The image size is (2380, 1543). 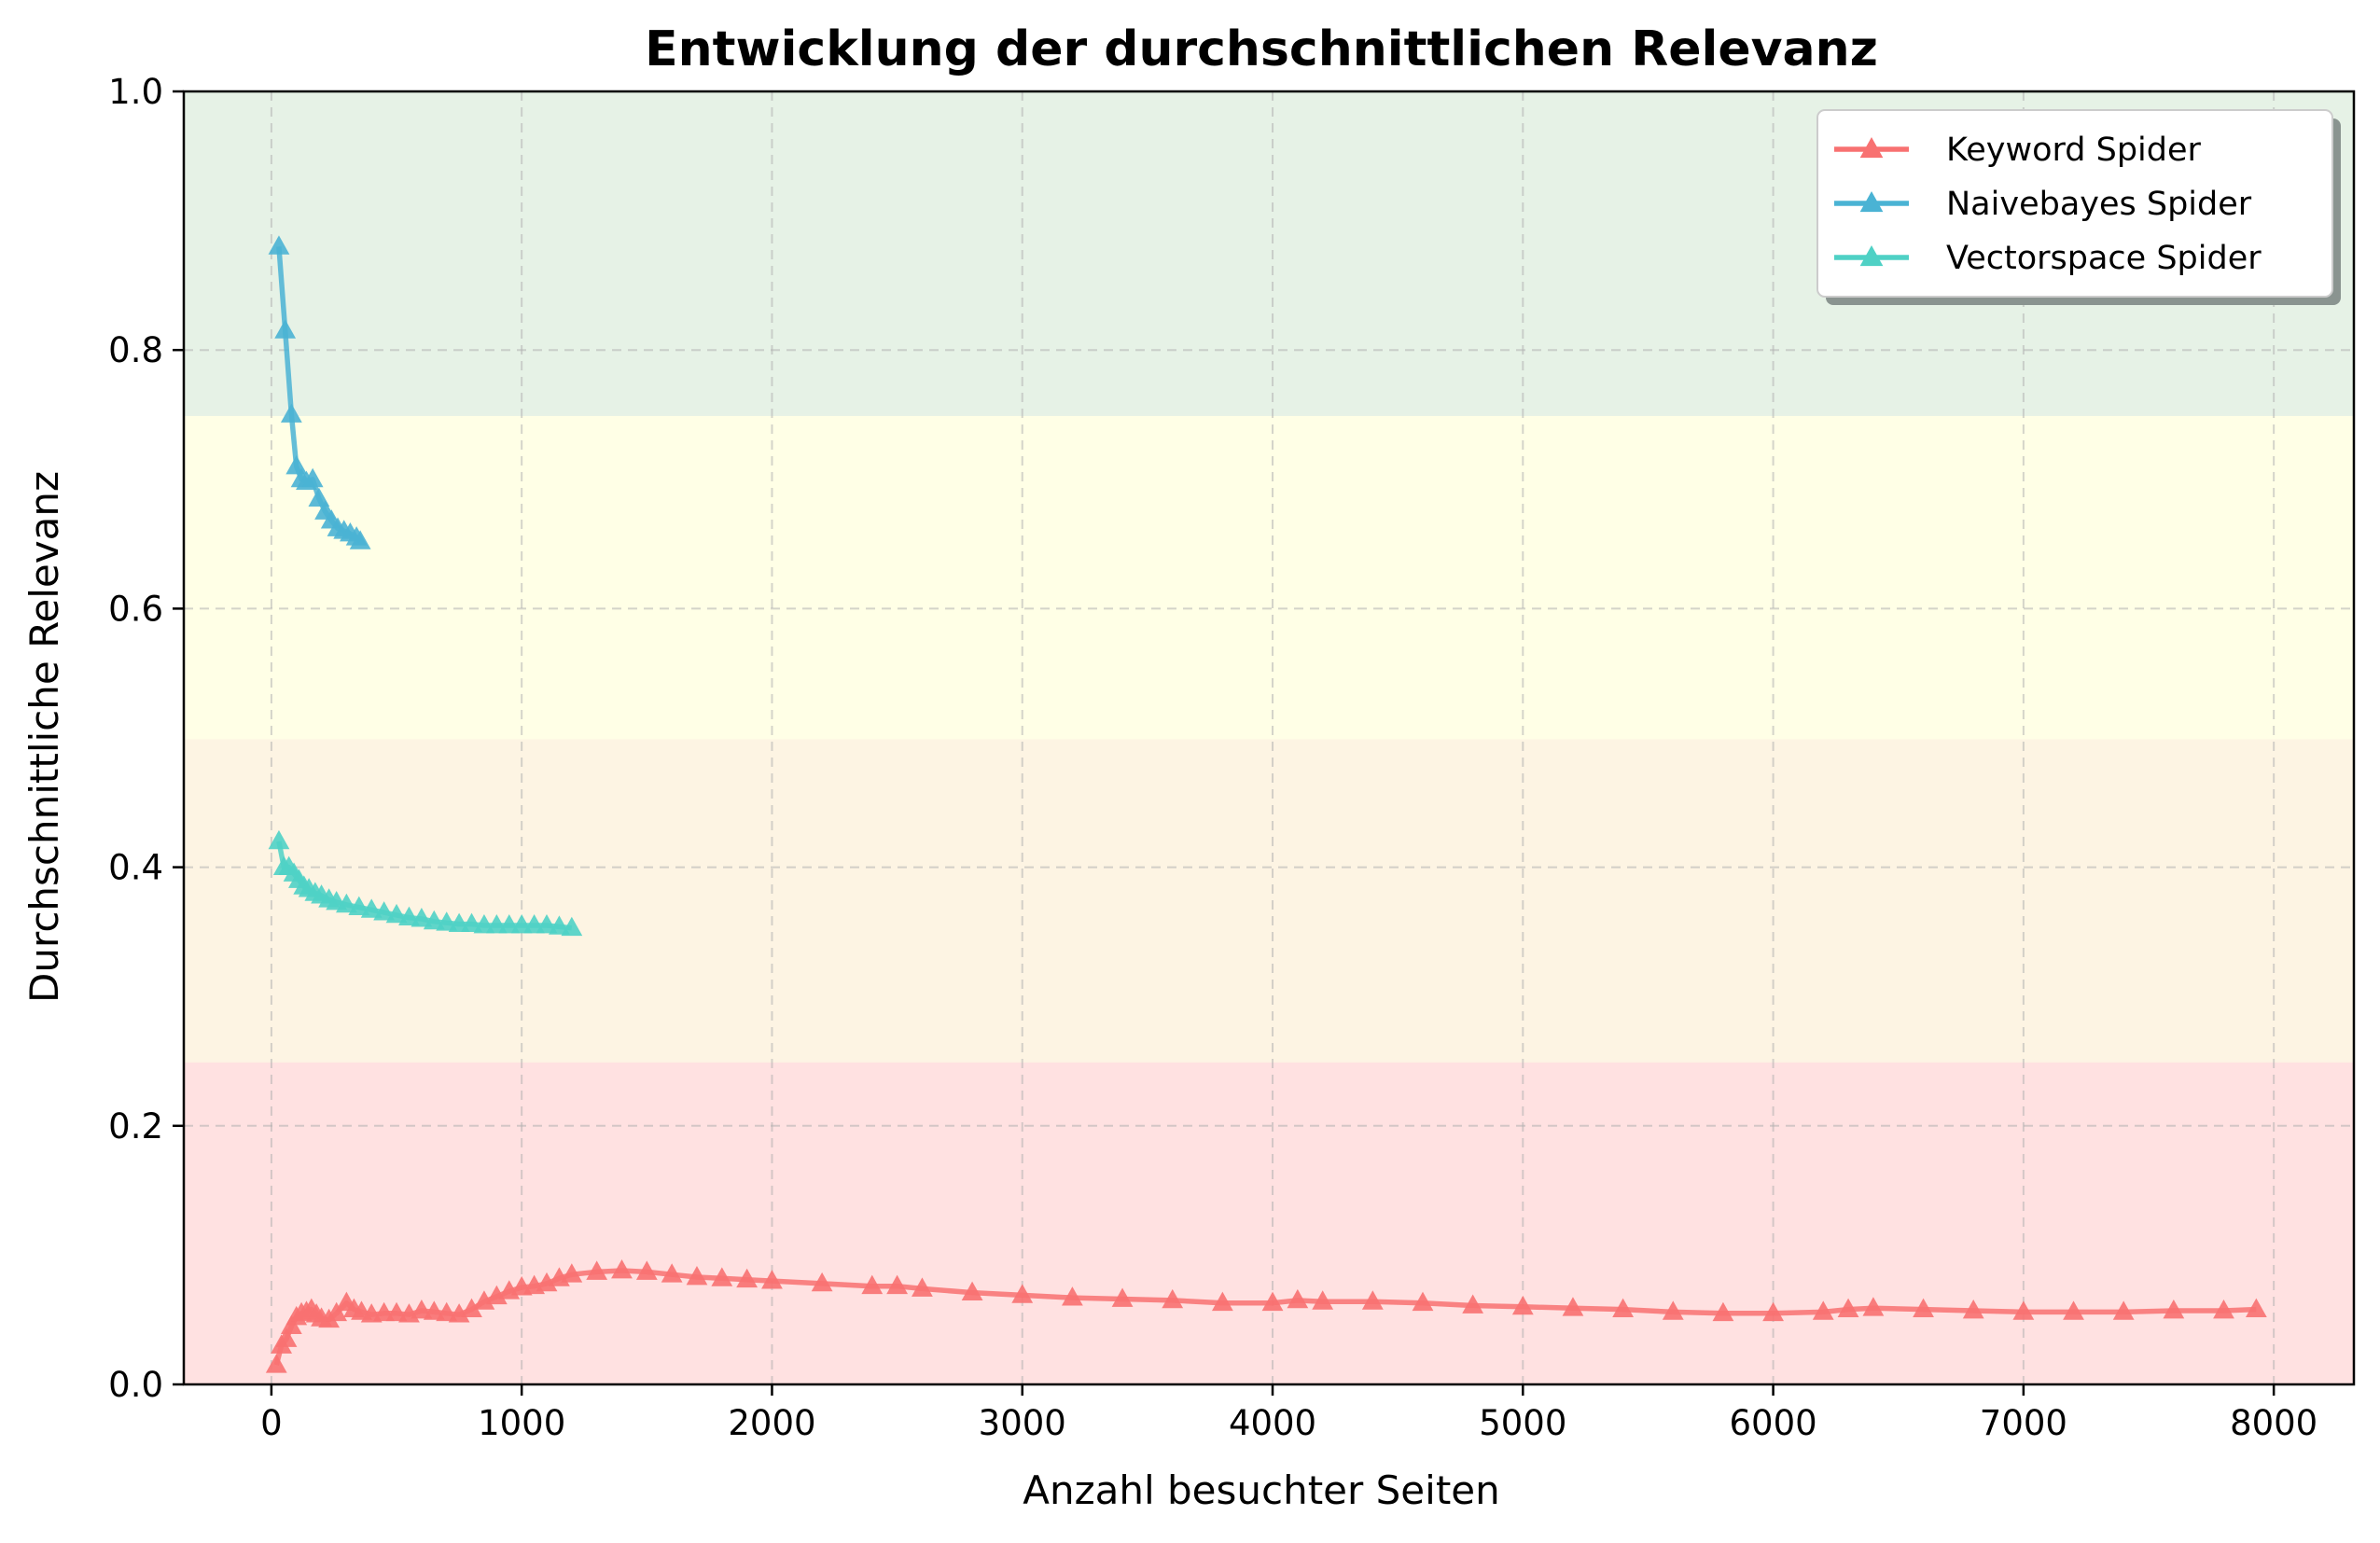 What do you see at coordinates (772, 1423) in the screenshot?
I see `x-tick-label: 2000` at bounding box center [772, 1423].